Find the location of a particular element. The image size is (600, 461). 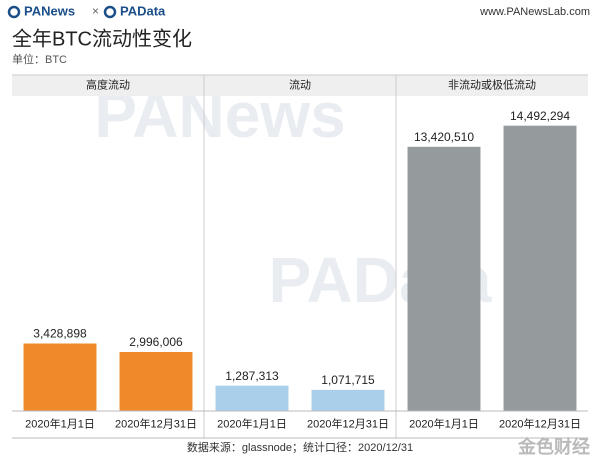

source: 数据来源：glassnode；统计口径：2020/12/31 is located at coordinates (300, 447).